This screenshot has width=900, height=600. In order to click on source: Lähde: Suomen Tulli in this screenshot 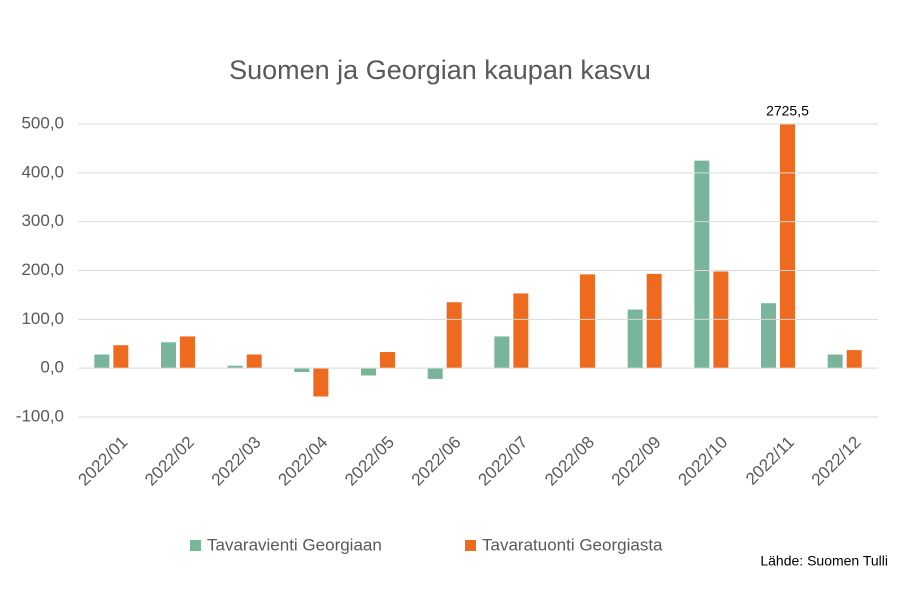, I will do `click(824, 561)`.